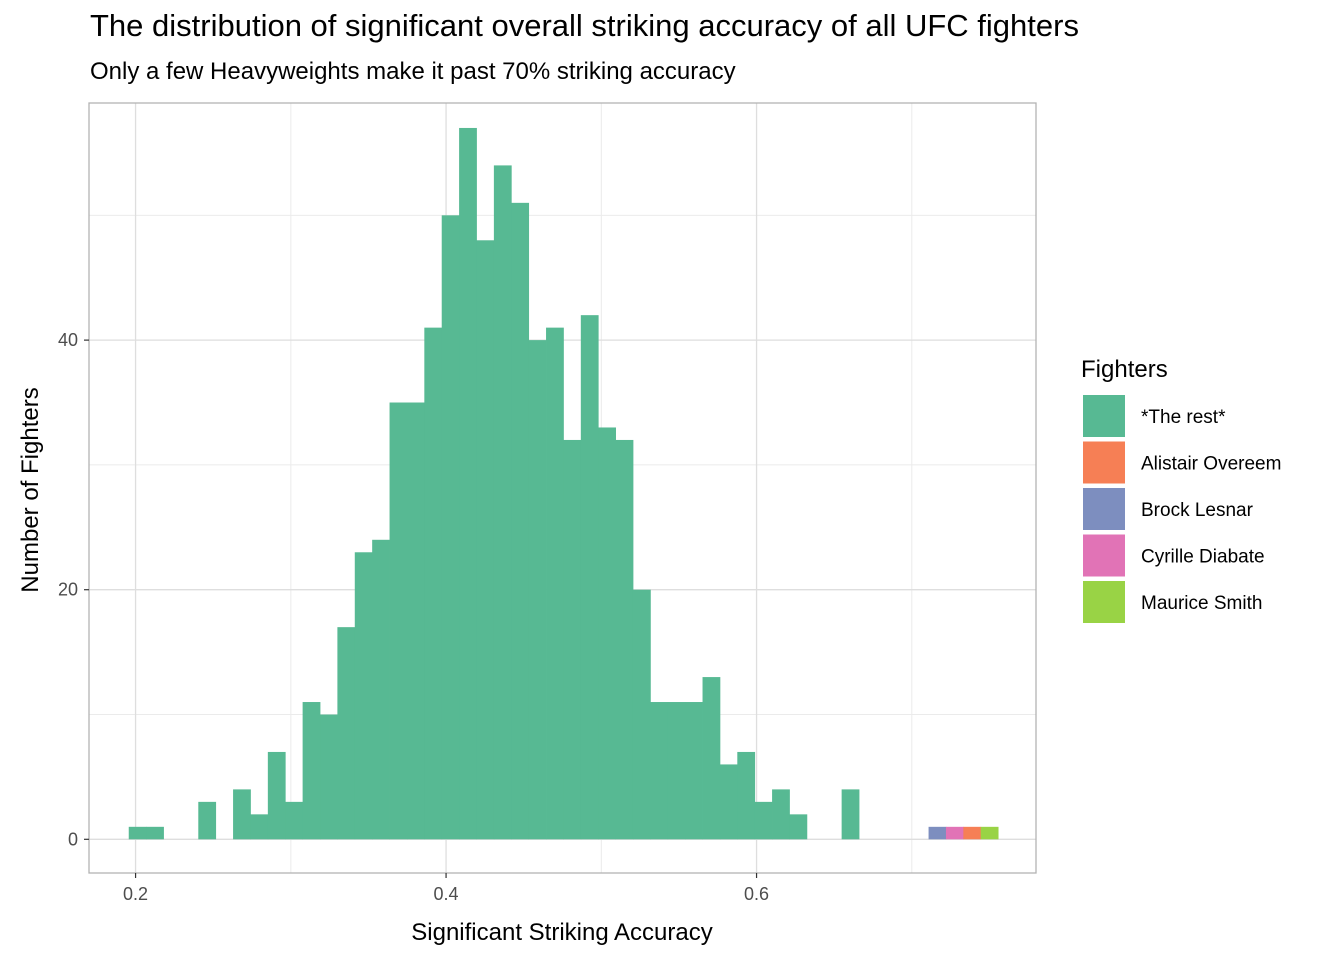 This screenshot has height=960, width=1344. Describe the element at coordinates (1211, 464) in the screenshot. I see `legend-label: Alistair Overeem` at that location.